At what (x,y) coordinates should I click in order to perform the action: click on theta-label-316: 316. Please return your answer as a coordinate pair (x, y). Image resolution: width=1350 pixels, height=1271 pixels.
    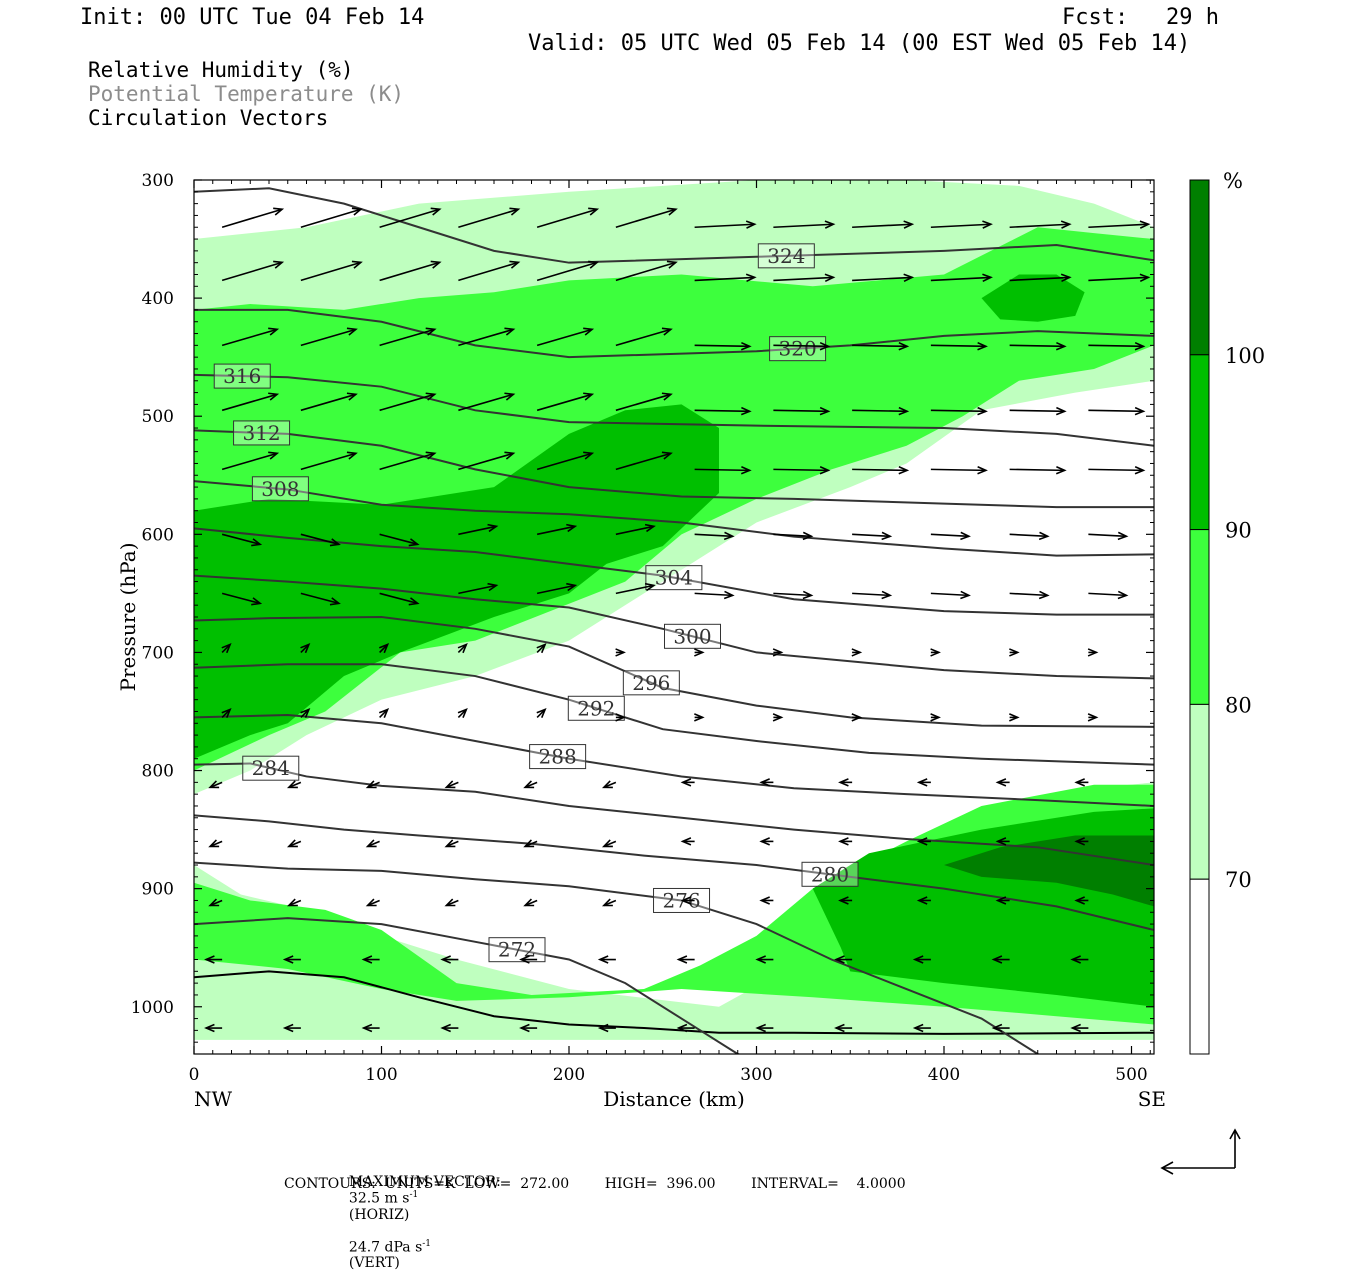
    Looking at the image, I should click on (242, 376).